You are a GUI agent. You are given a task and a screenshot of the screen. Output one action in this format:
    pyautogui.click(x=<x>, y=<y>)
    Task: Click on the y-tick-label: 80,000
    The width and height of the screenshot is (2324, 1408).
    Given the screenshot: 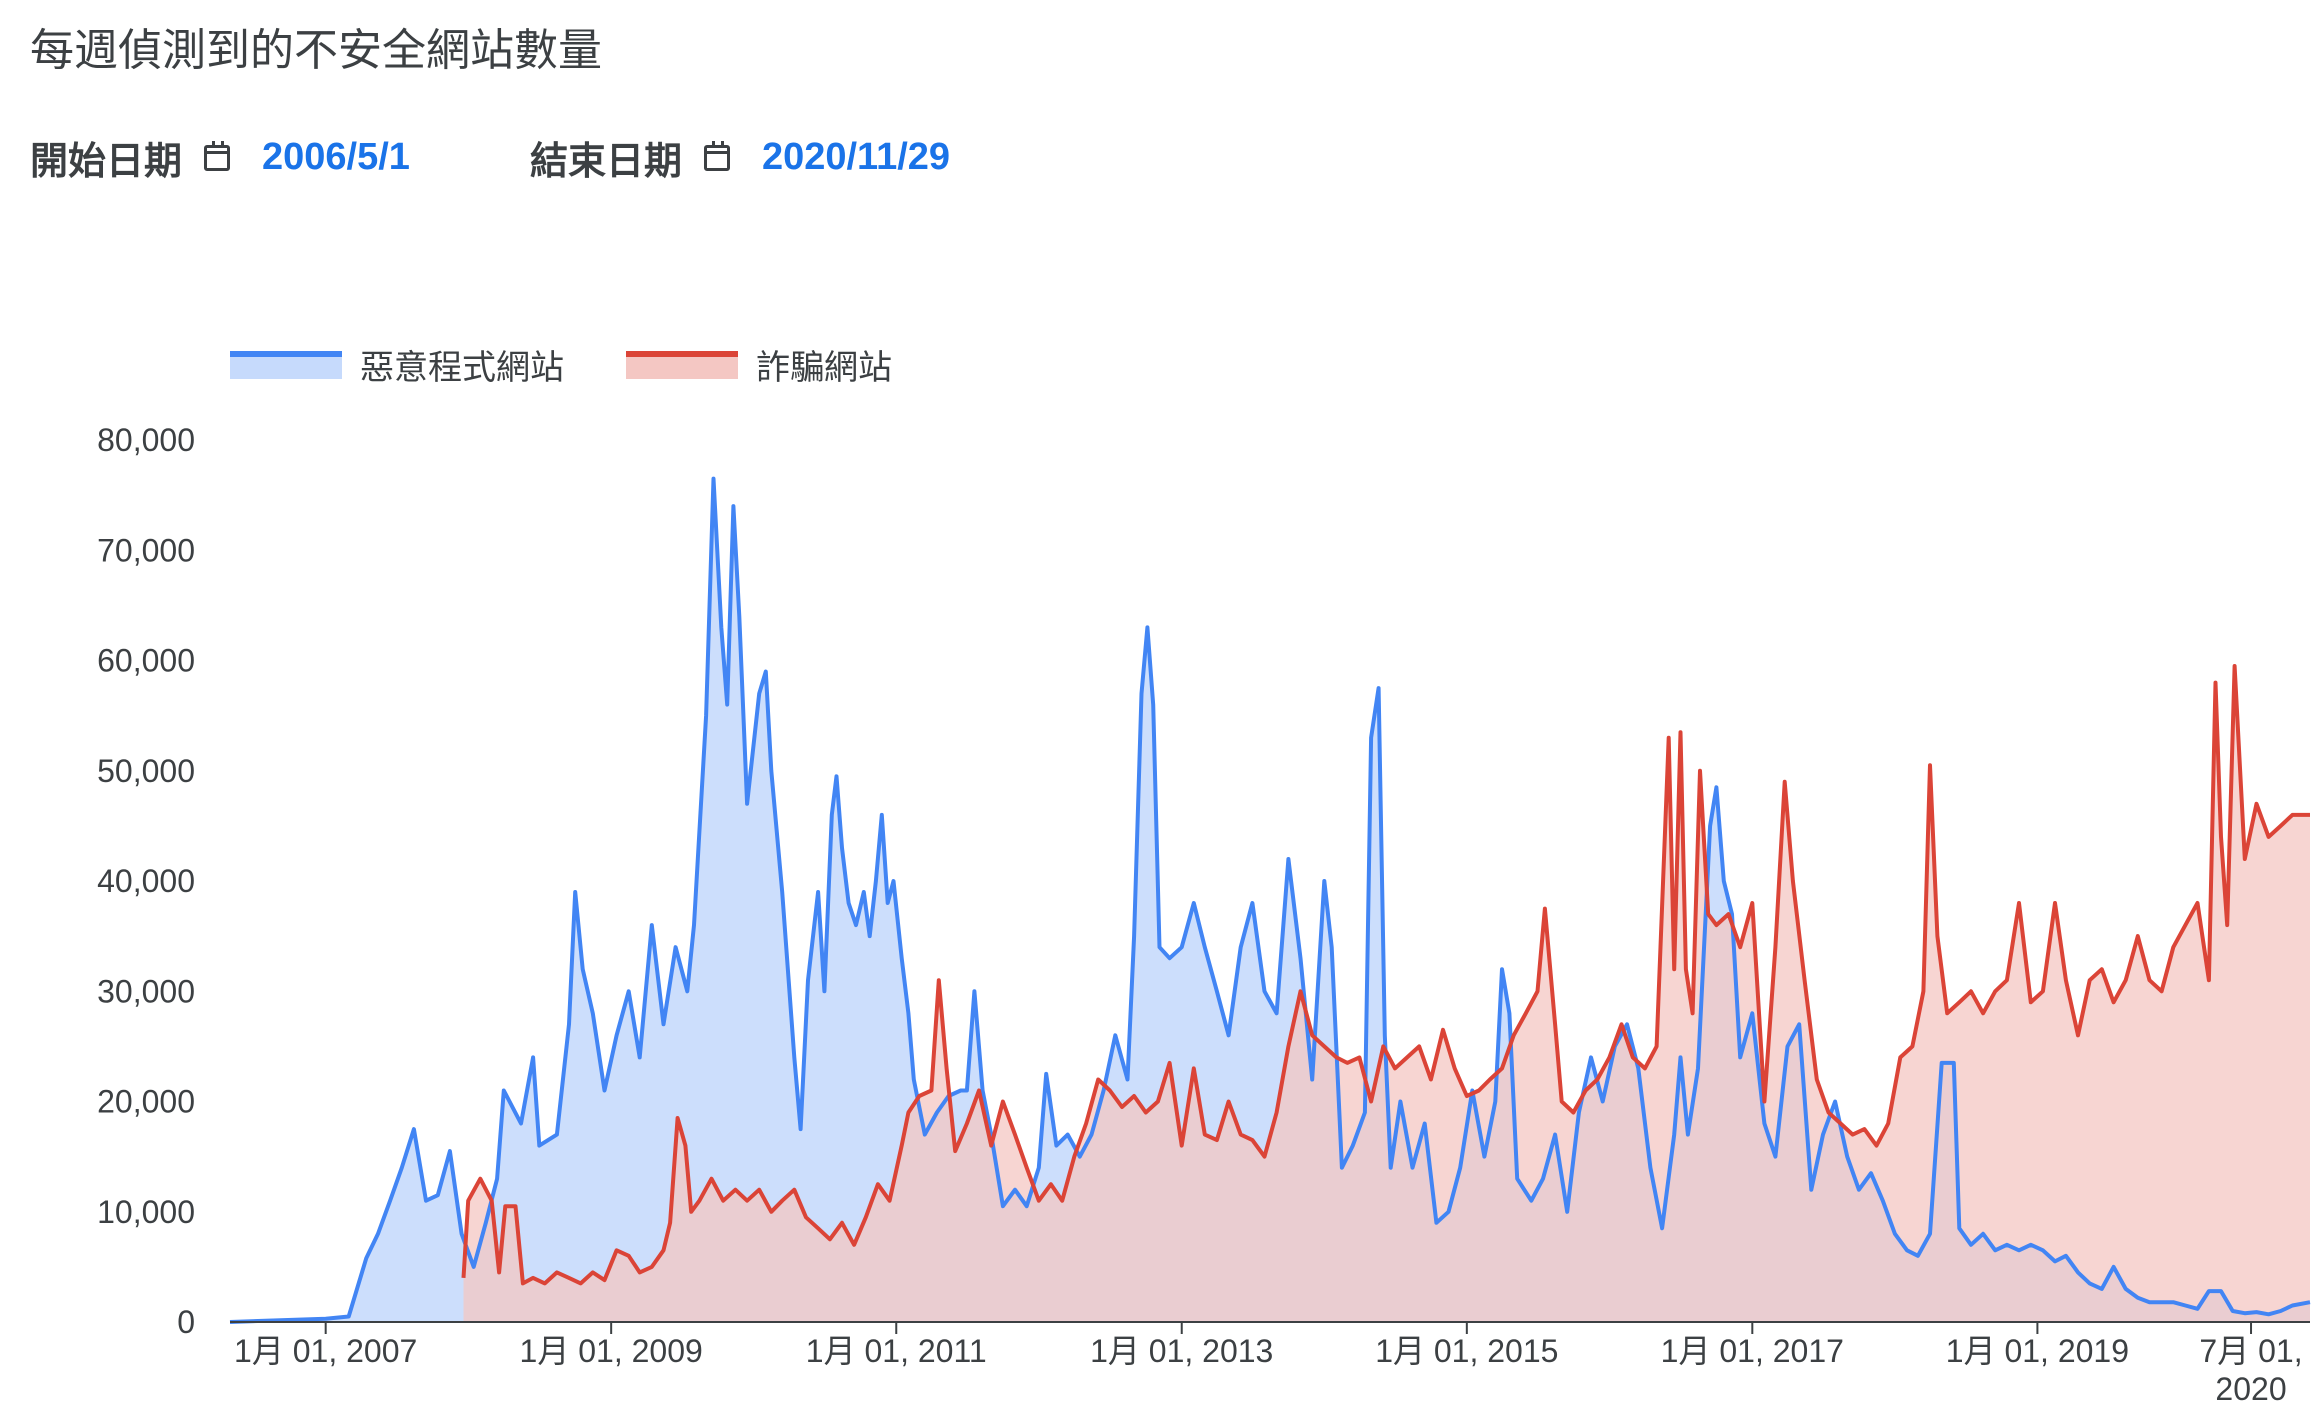 What is the action you would take?
    pyautogui.click(x=146, y=440)
    